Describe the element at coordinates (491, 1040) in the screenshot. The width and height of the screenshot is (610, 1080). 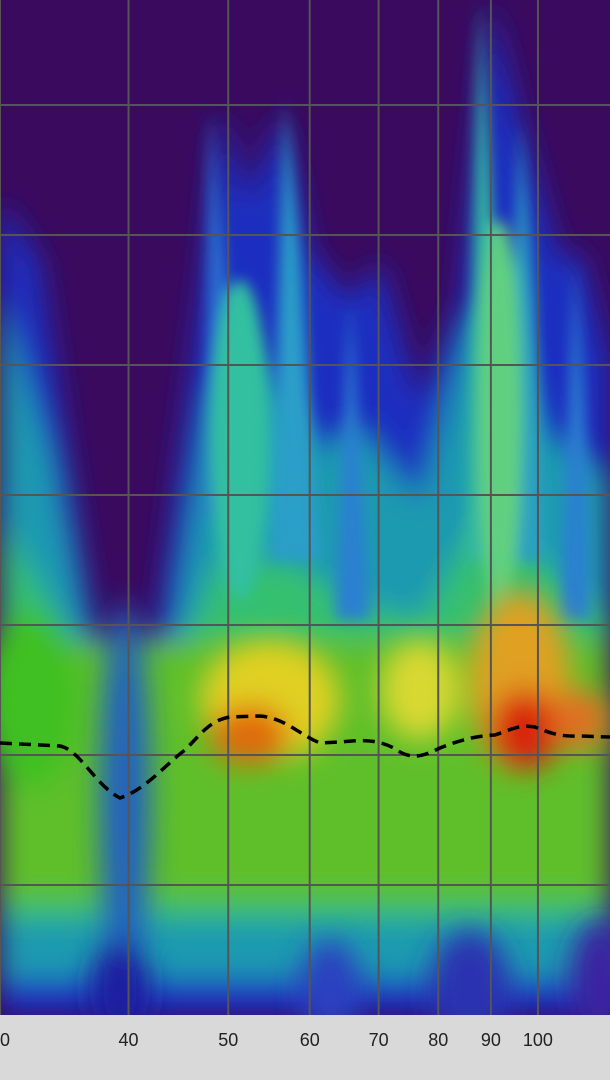
I see `x-tick-label: 90` at that location.